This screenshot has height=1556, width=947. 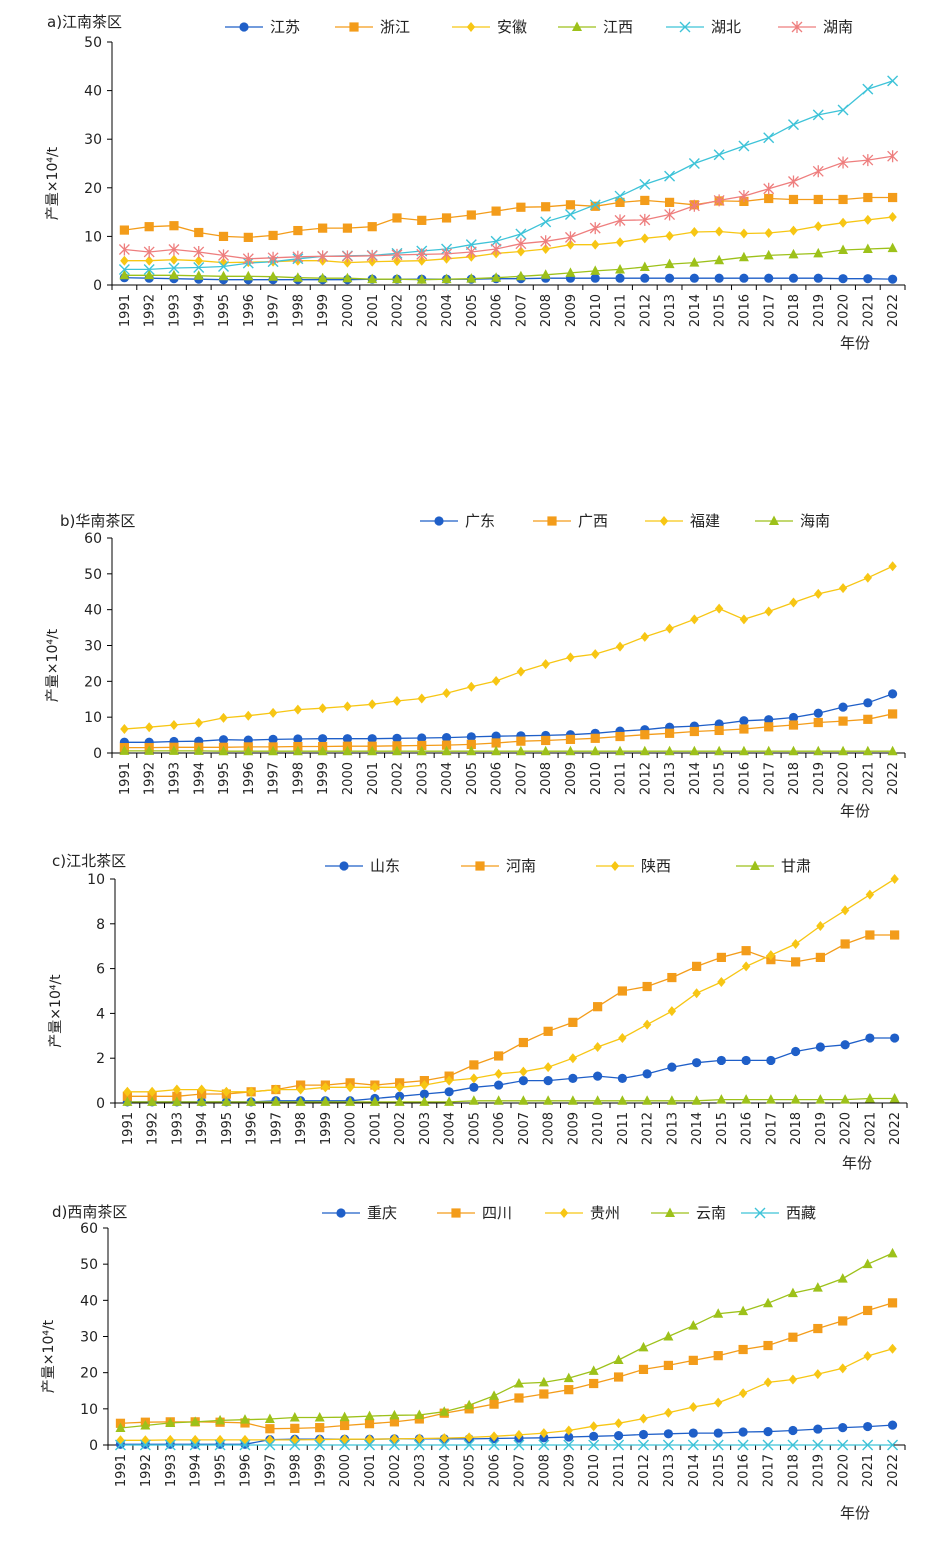 I want to click on series-云南, so click(x=506, y=1340).